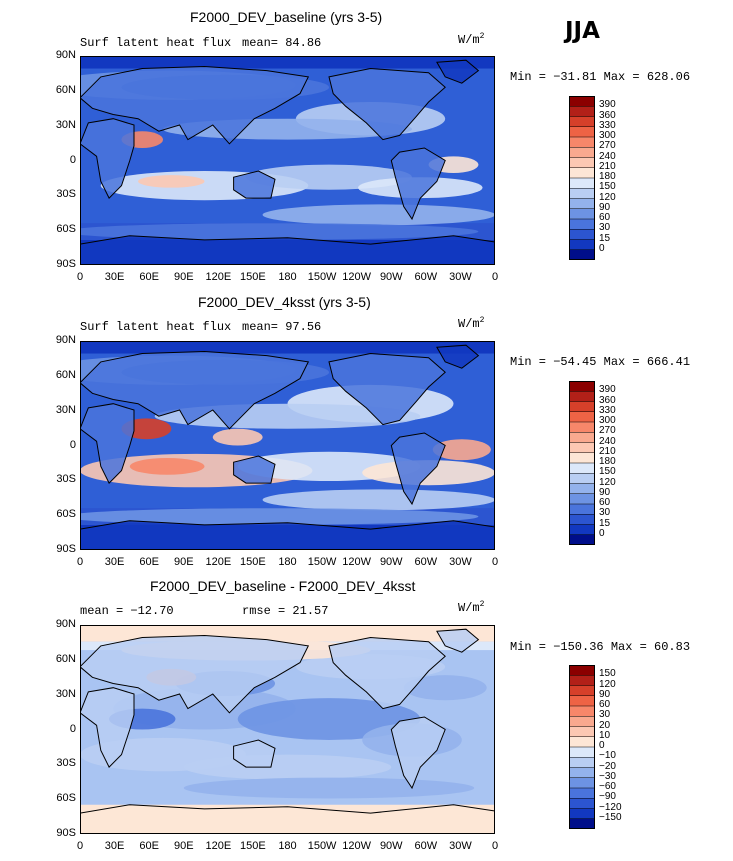 This screenshot has height=861, width=733. I want to click on continent-australia, so click(254, 753).